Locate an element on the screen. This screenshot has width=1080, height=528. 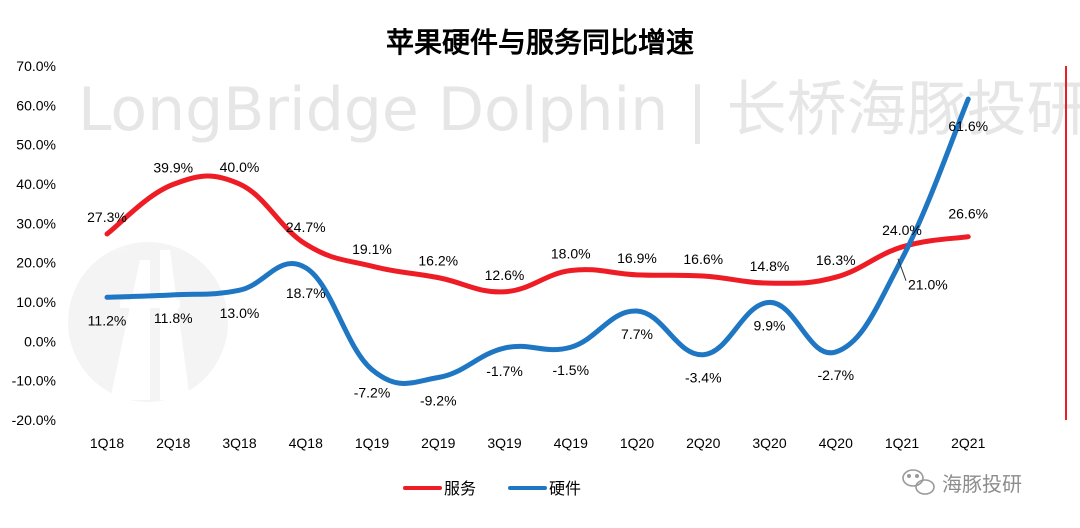
hardware-data-label: -7.2% is located at coordinates (372, 393).